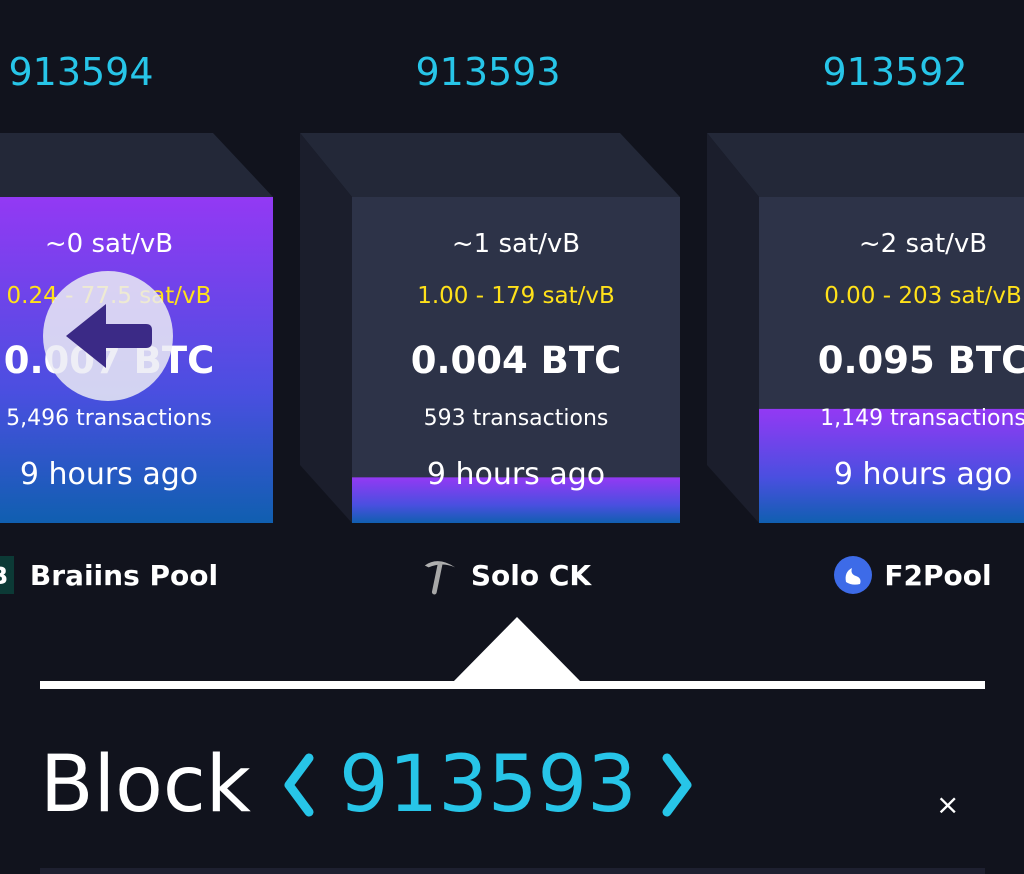 The height and width of the screenshot is (874, 1024). I want to click on close-button: ×, so click(948, 804).